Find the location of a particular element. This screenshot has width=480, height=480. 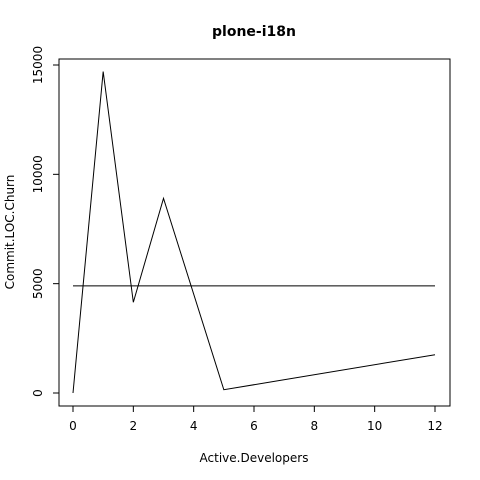

y-tick-label: 10000 is located at coordinates (38, 174).